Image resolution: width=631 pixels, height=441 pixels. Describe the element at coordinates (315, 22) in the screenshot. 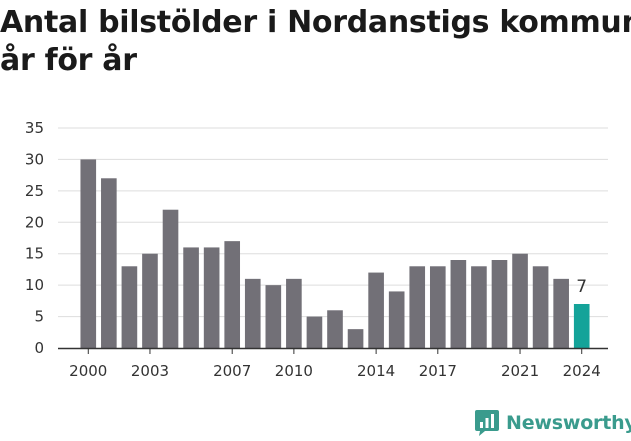

I see `chart-title-line-1: Antal bilstölder i Nordanstigs kommun` at that location.